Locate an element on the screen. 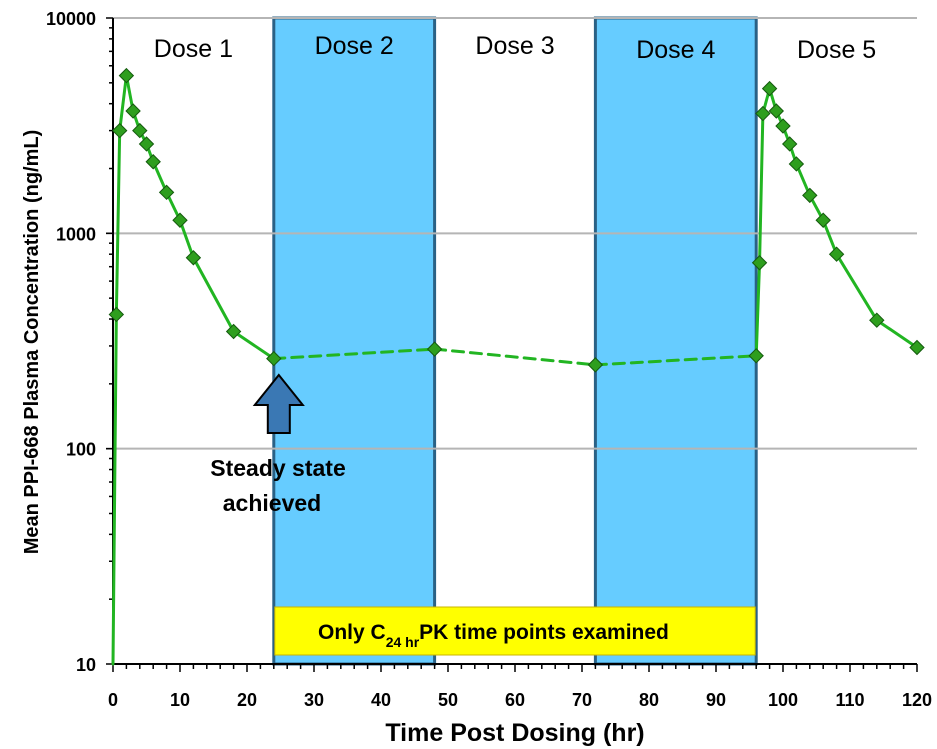  x-tick-label: 90 is located at coordinates (716, 700).